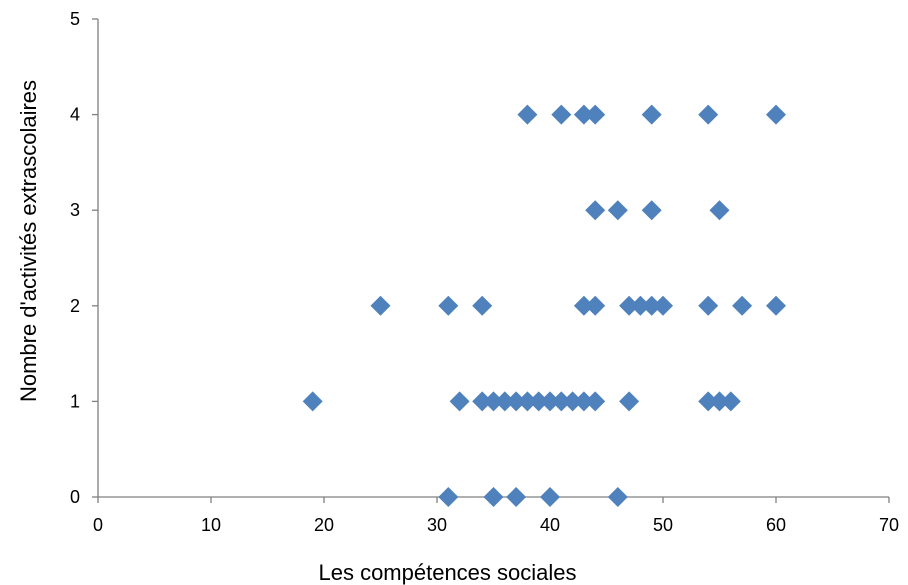 The image size is (908, 585). Describe the element at coordinates (28, 241) in the screenshot. I see `y-axis-title: Nombre d'activités extrascolaires` at that location.